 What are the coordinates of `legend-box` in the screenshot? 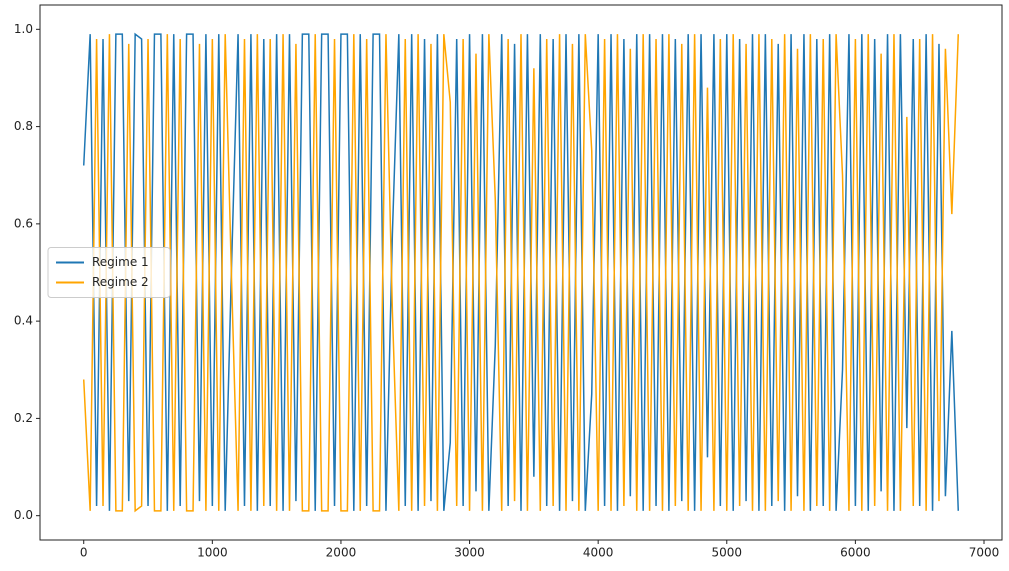 It's located at (109, 272).